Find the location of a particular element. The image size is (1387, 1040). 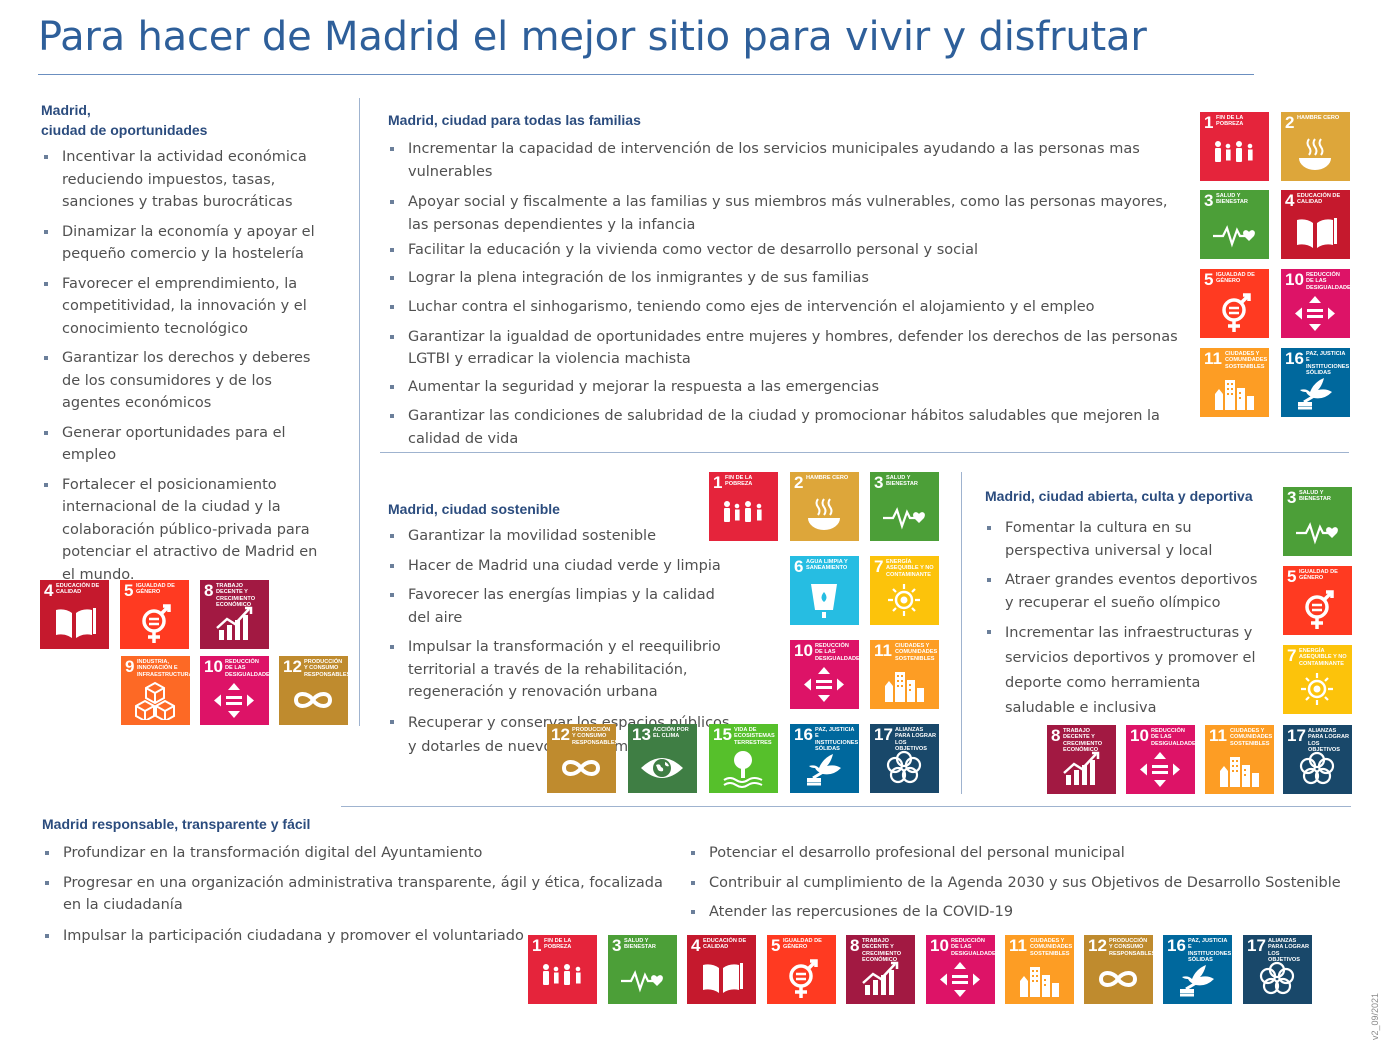

sdg-label: Fin de la pobreza is located at coordinates (739, 481).